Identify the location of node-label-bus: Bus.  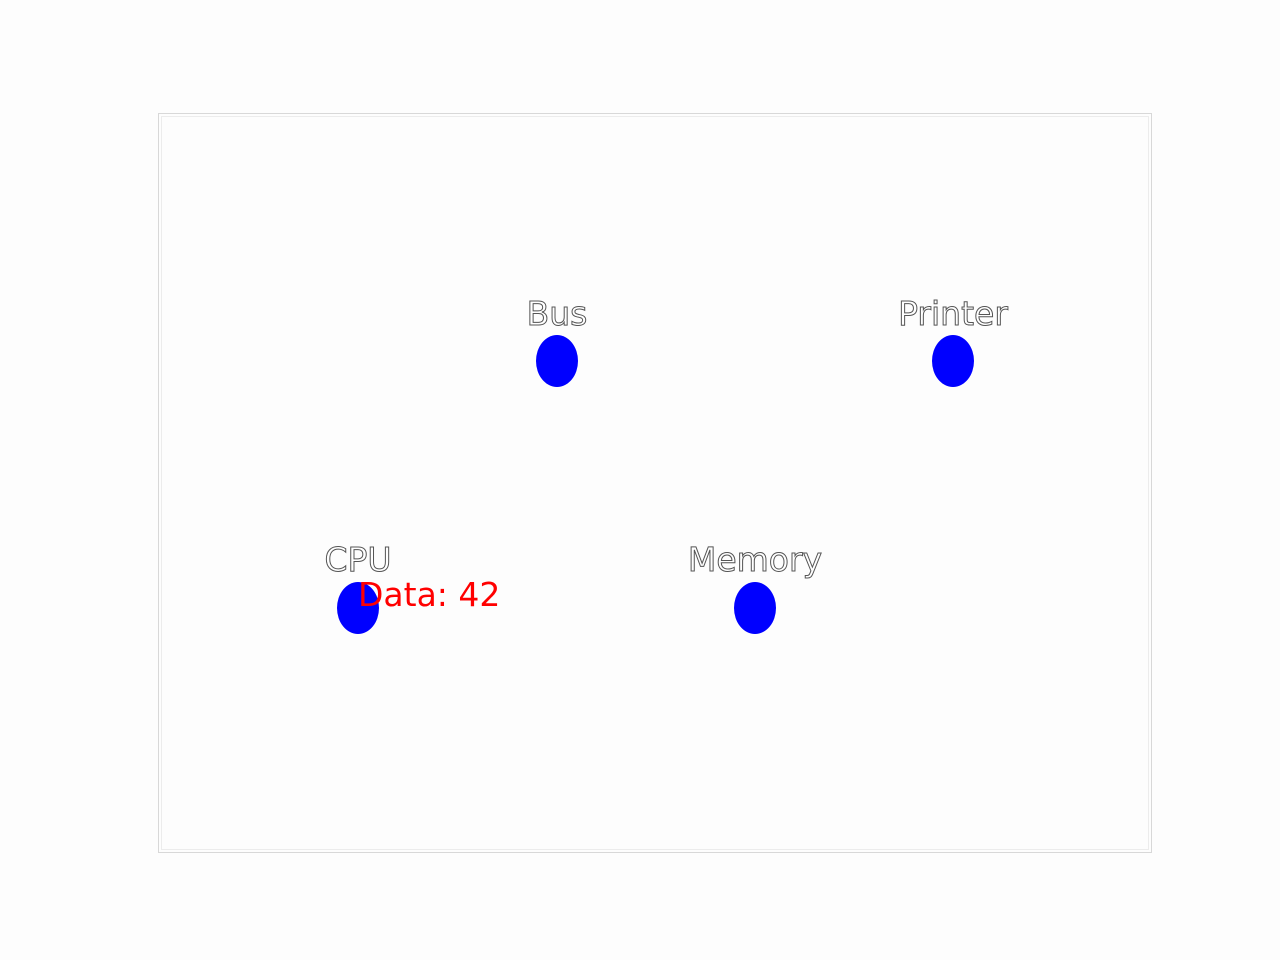
(557, 313).